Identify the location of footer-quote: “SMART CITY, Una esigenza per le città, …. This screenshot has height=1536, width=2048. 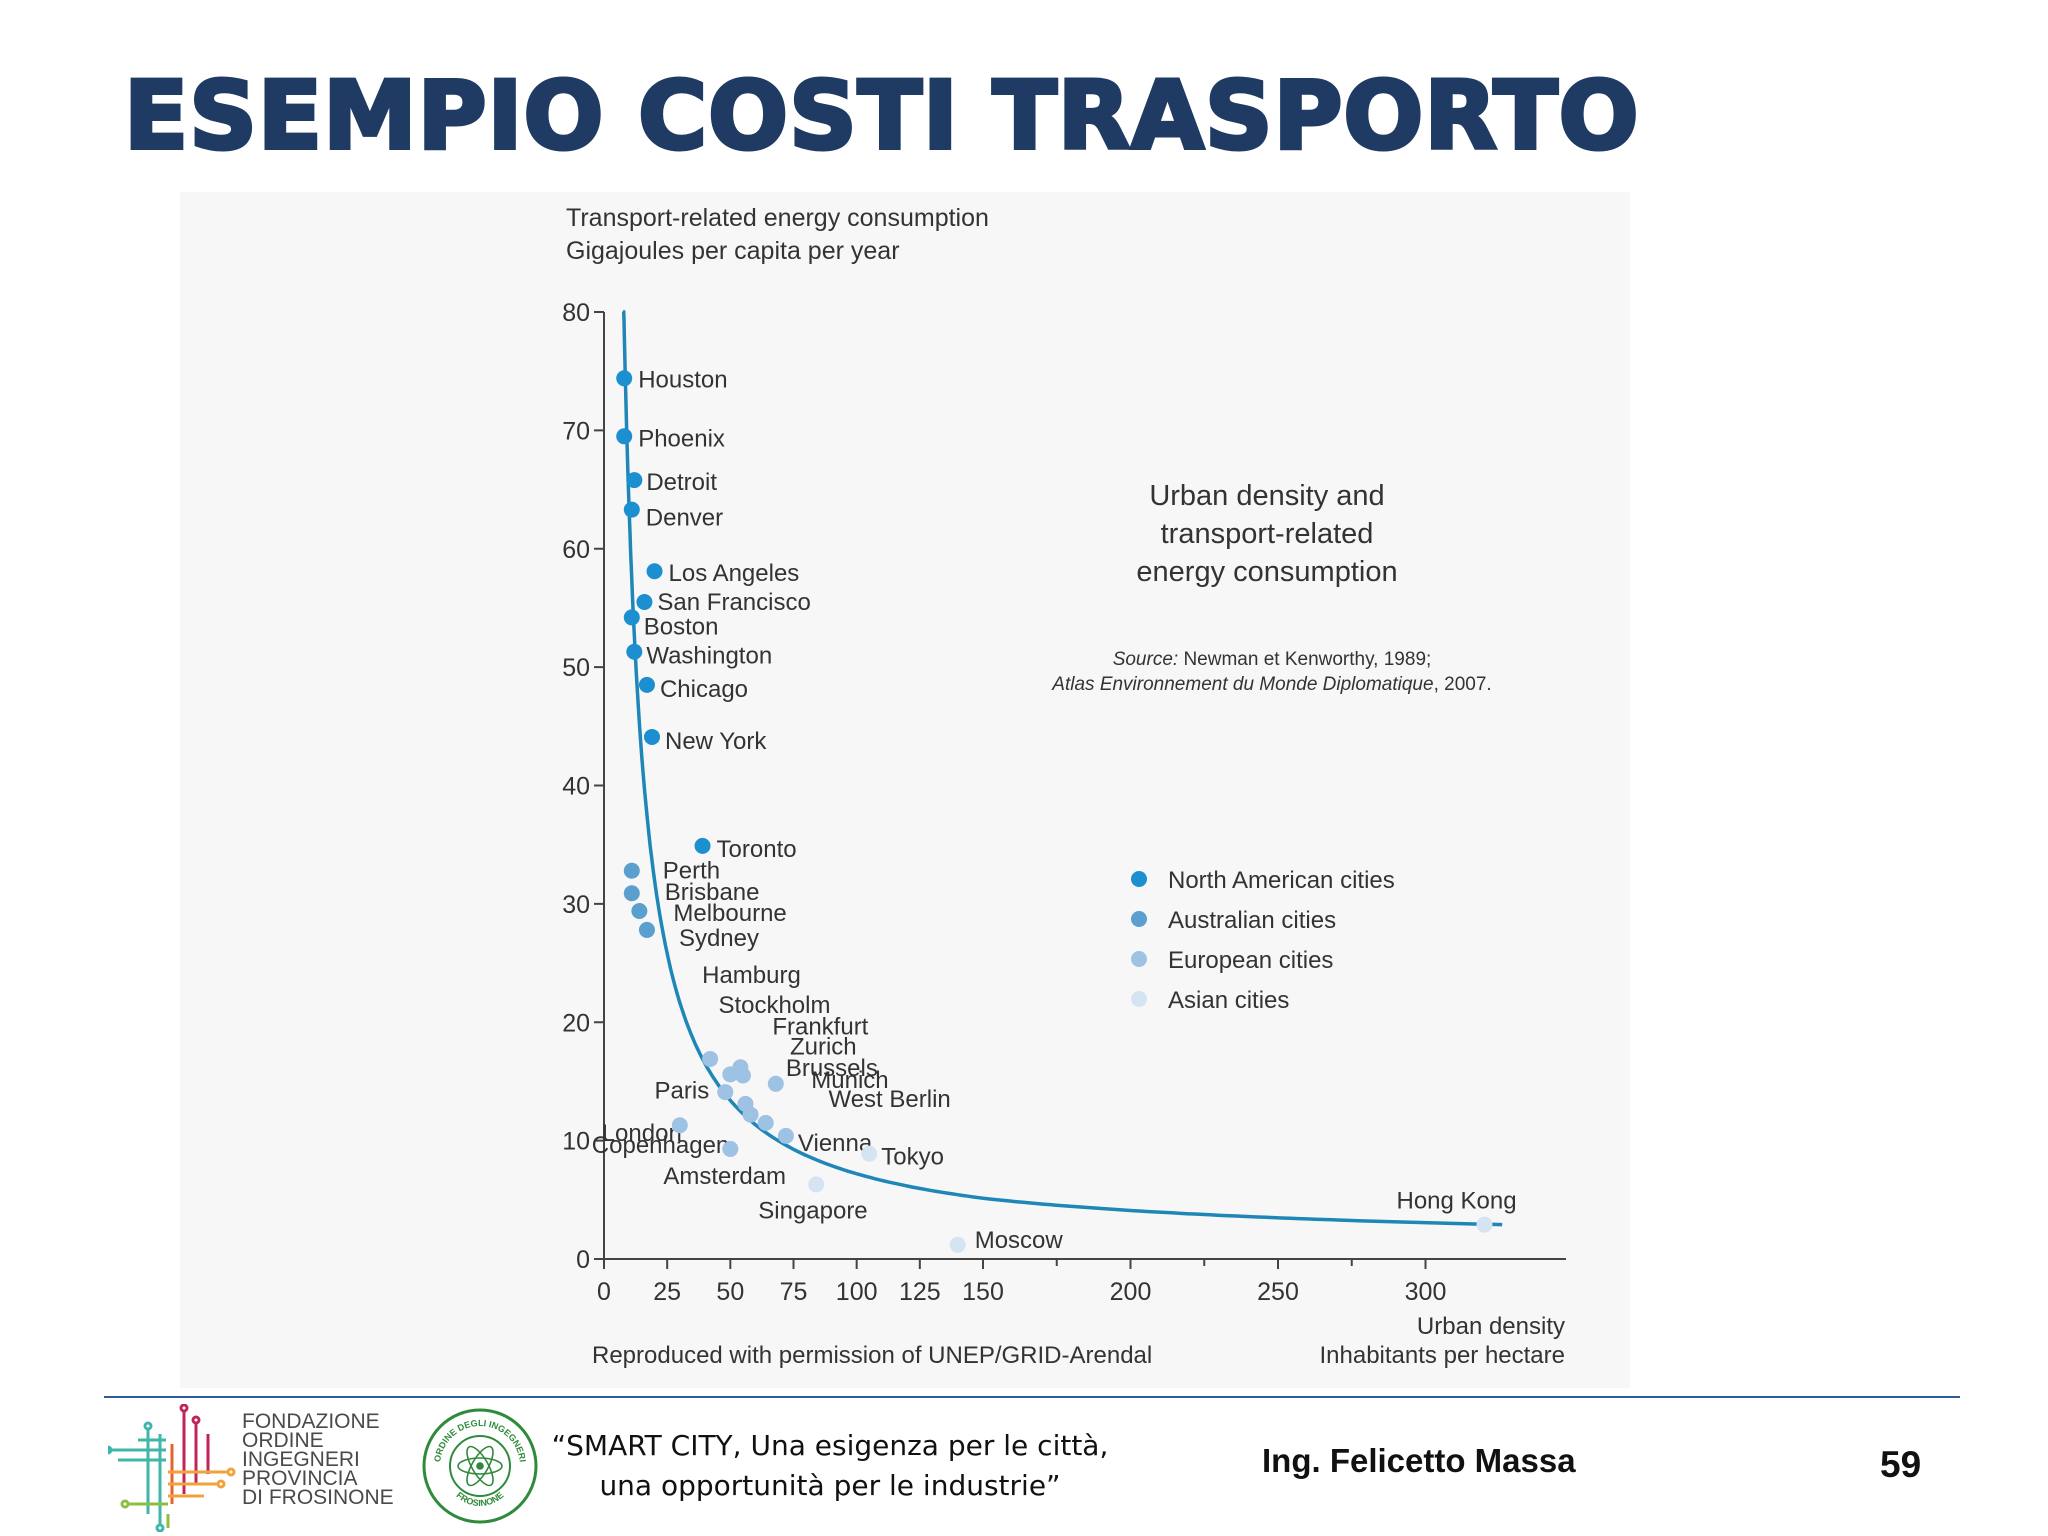
(830, 1466).